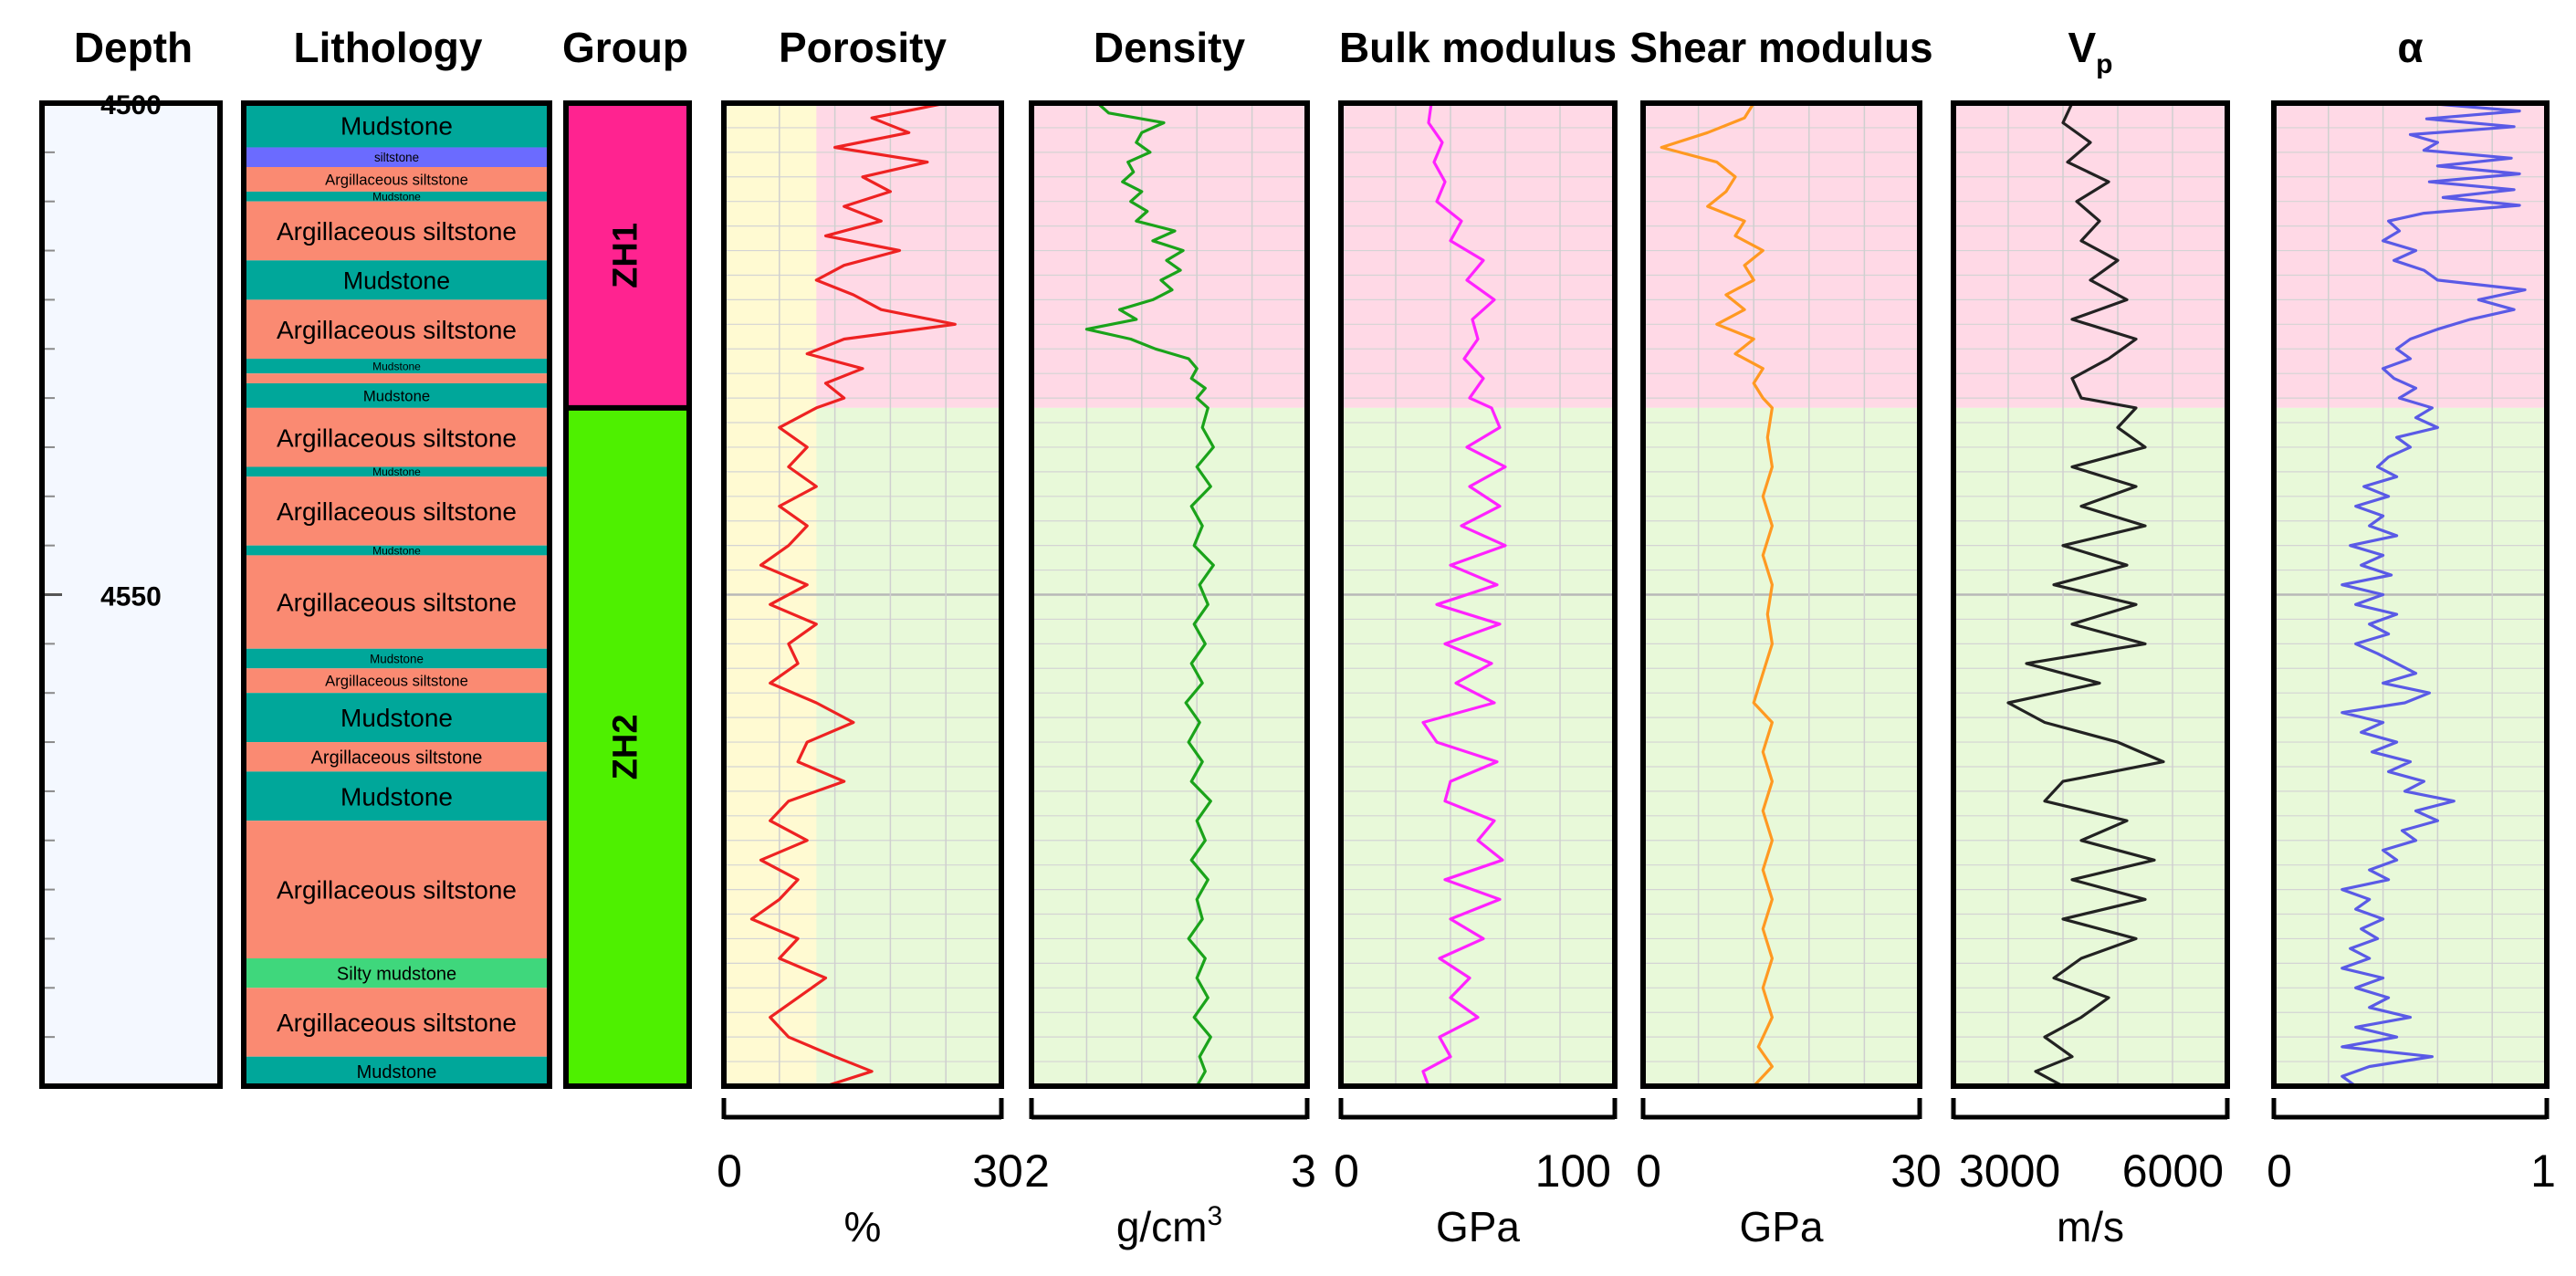  I want to click on group-track-border, so click(628, 594).